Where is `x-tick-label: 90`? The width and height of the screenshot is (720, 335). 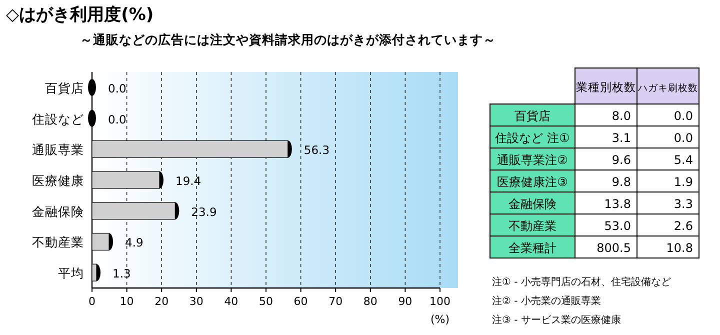
x-tick-label: 90 is located at coordinates (405, 301).